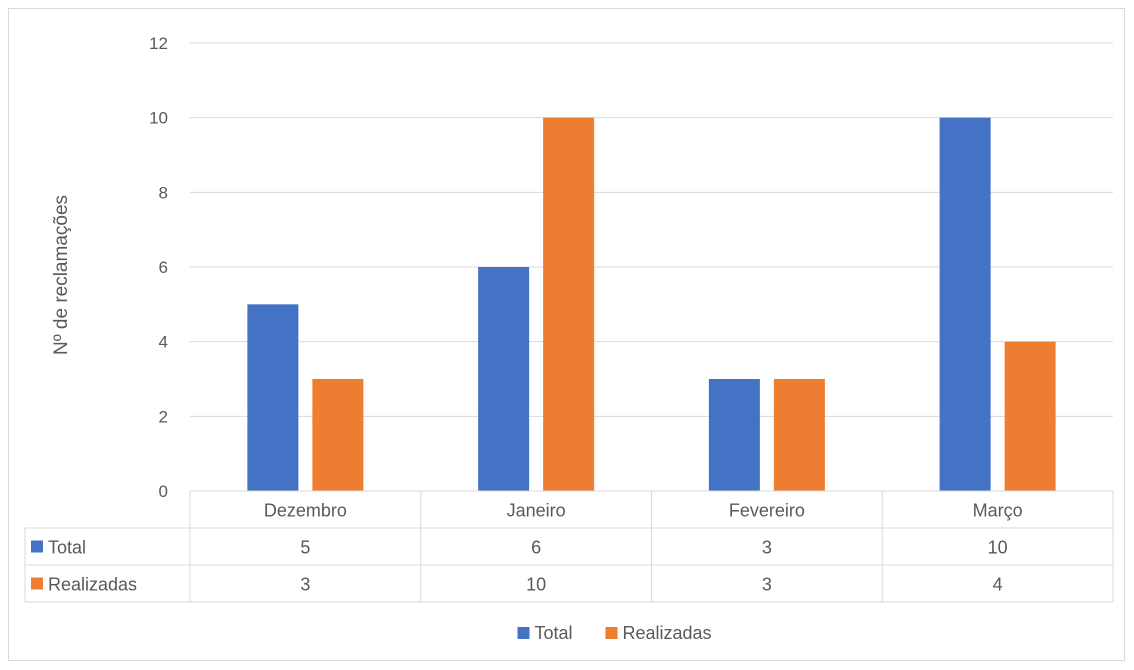 Image resolution: width=1134 pixels, height=670 pixels. Describe the element at coordinates (92, 585) in the screenshot. I see `table-series-label: Realizadas` at that location.